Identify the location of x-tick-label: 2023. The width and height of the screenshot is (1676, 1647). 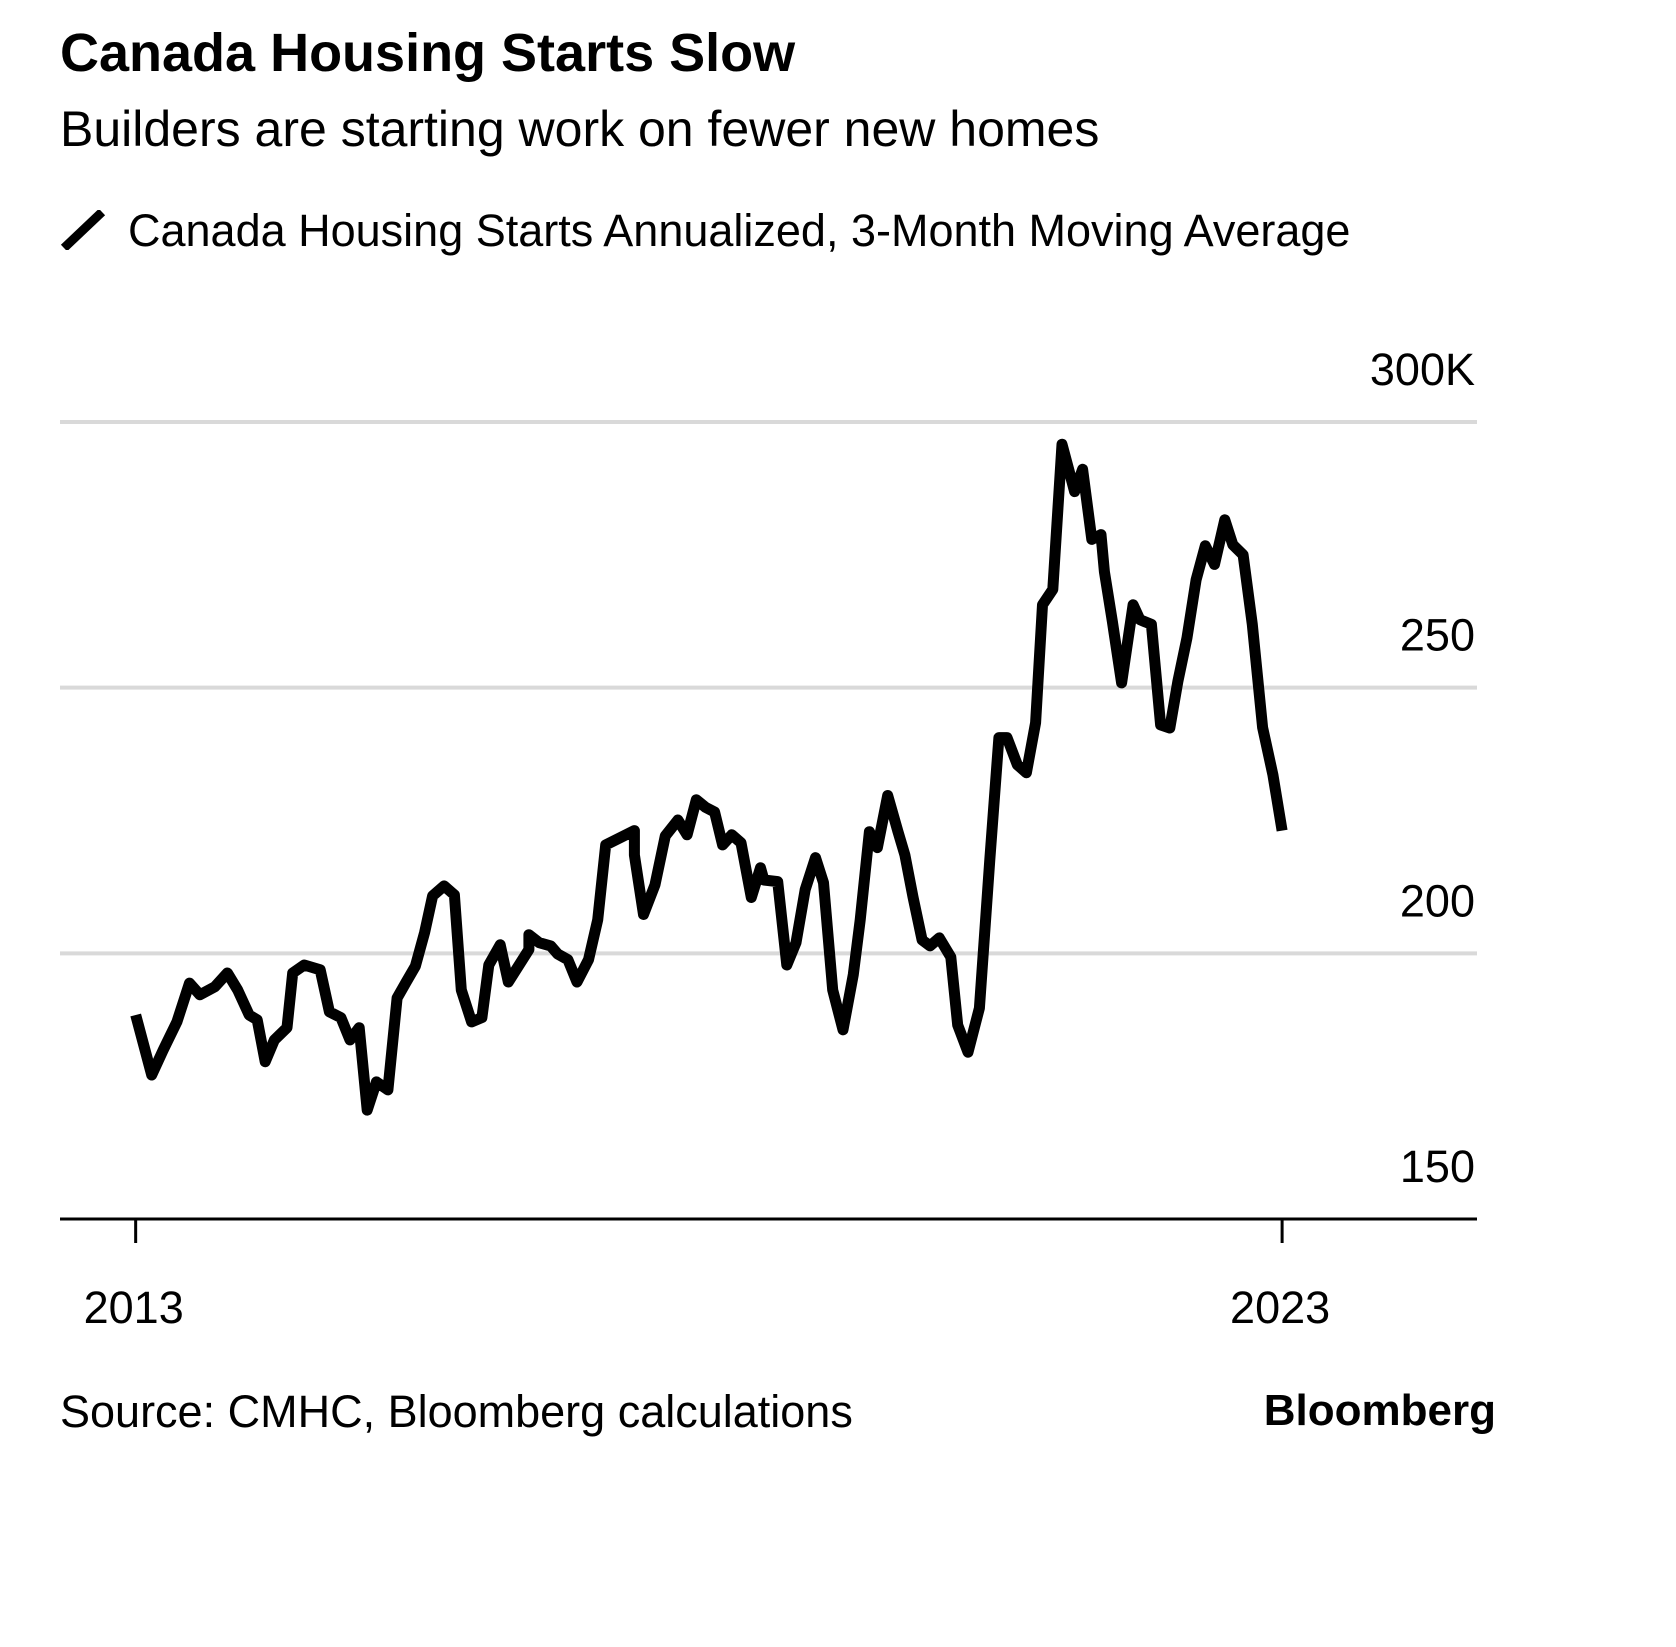
(1280, 1307).